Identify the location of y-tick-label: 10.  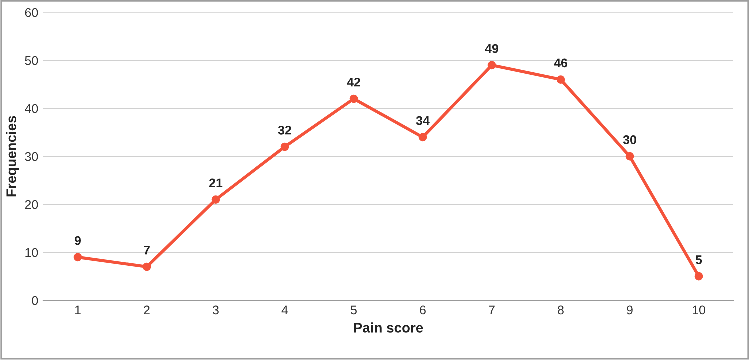
(32, 253).